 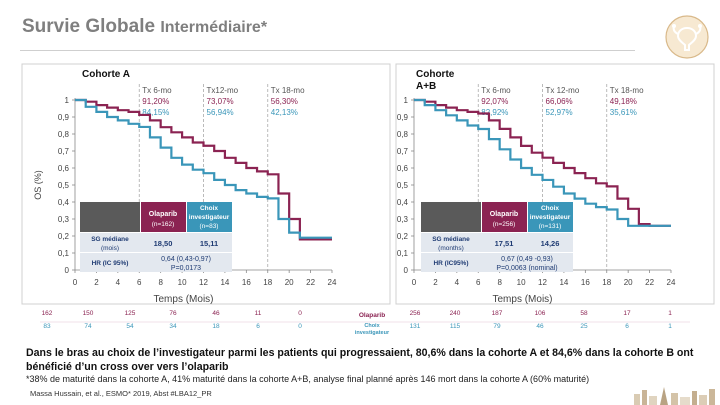 What do you see at coordinates (497, 326) in the screenshot?
I see `risk-choix-value: 79` at bounding box center [497, 326].